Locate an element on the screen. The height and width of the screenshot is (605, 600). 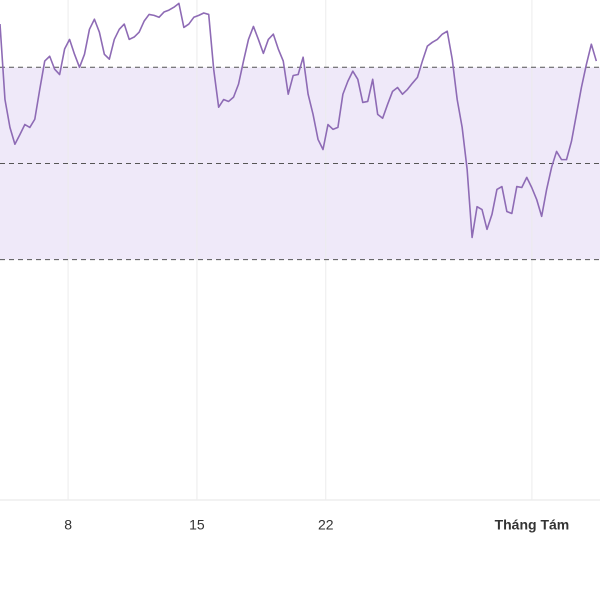
x-tick-label: 22 is located at coordinates (326, 525).